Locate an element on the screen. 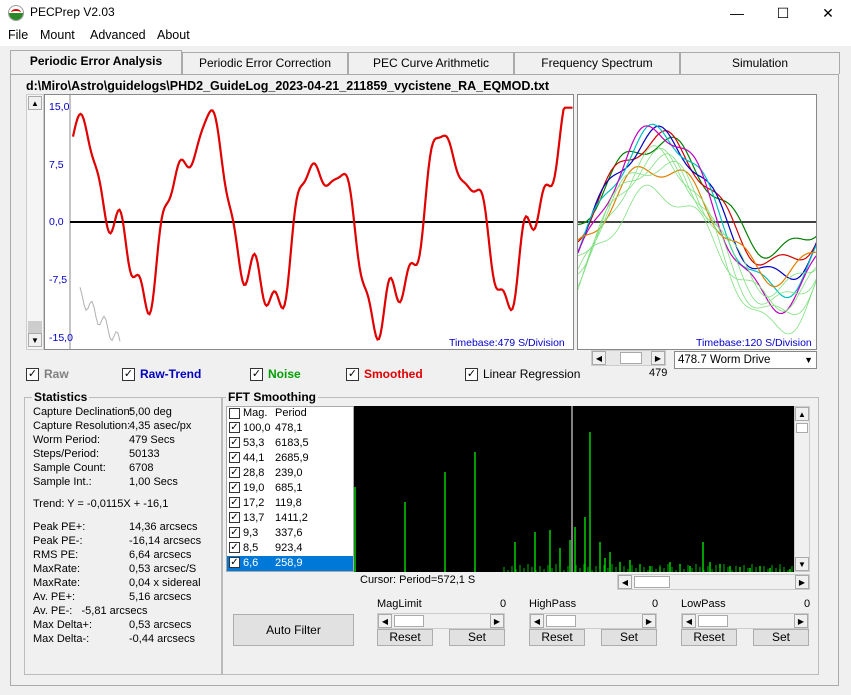 This screenshot has width=851, height=695. worm-timebase-label: Timebase:120 S/Division is located at coordinates (754, 343).